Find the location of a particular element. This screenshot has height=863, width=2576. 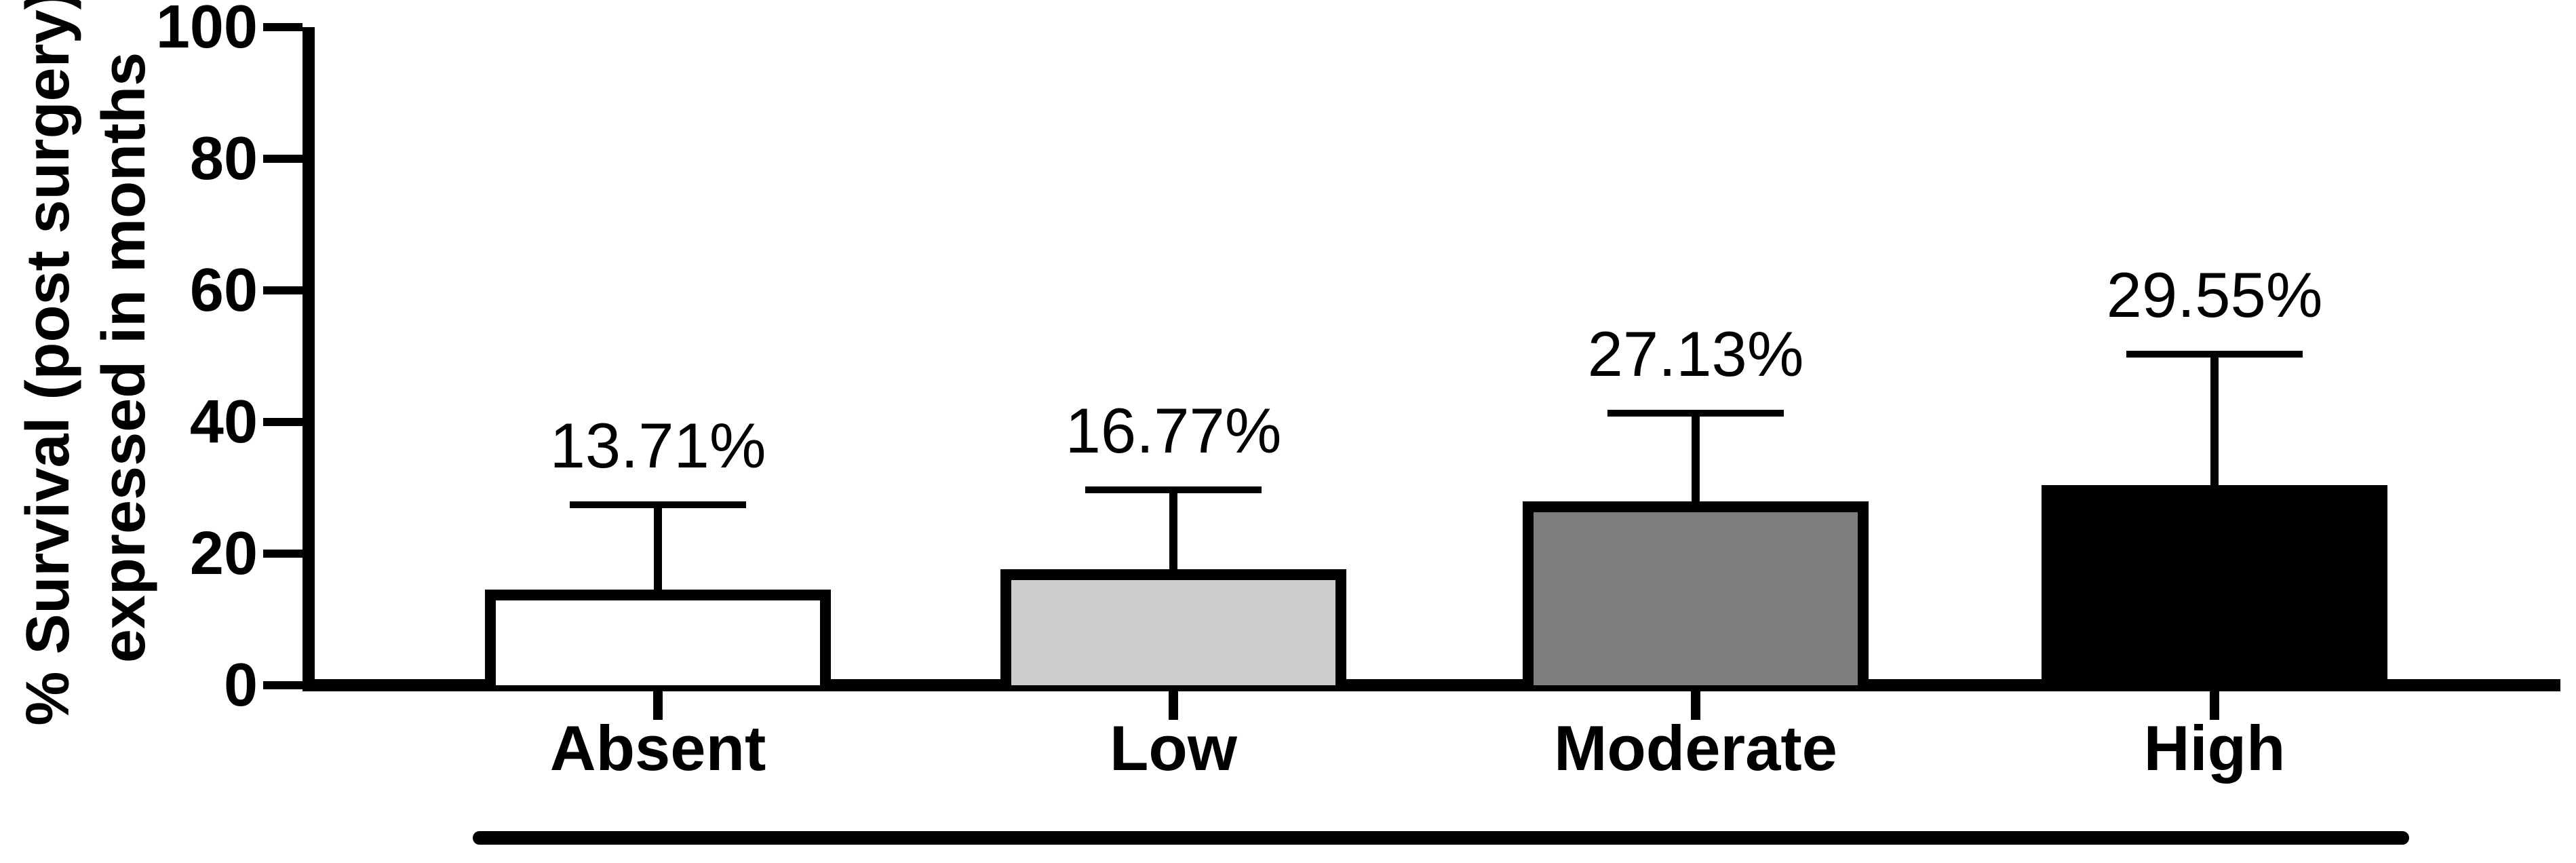

comparison-bracket is located at coordinates (1441, 838).